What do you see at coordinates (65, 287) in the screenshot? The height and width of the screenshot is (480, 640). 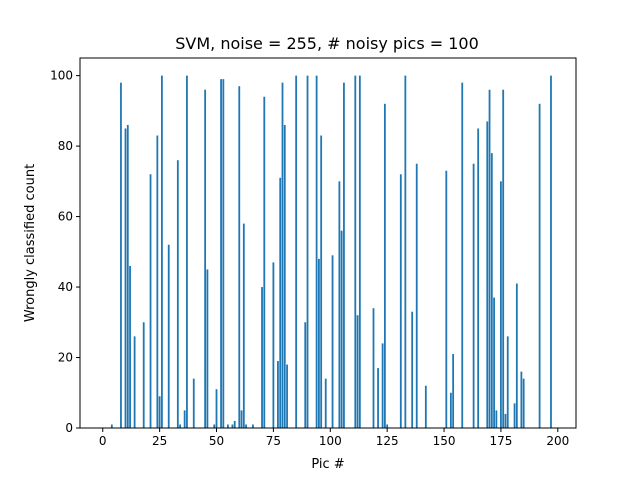 I see `y-tick-label: 40` at bounding box center [65, 287].